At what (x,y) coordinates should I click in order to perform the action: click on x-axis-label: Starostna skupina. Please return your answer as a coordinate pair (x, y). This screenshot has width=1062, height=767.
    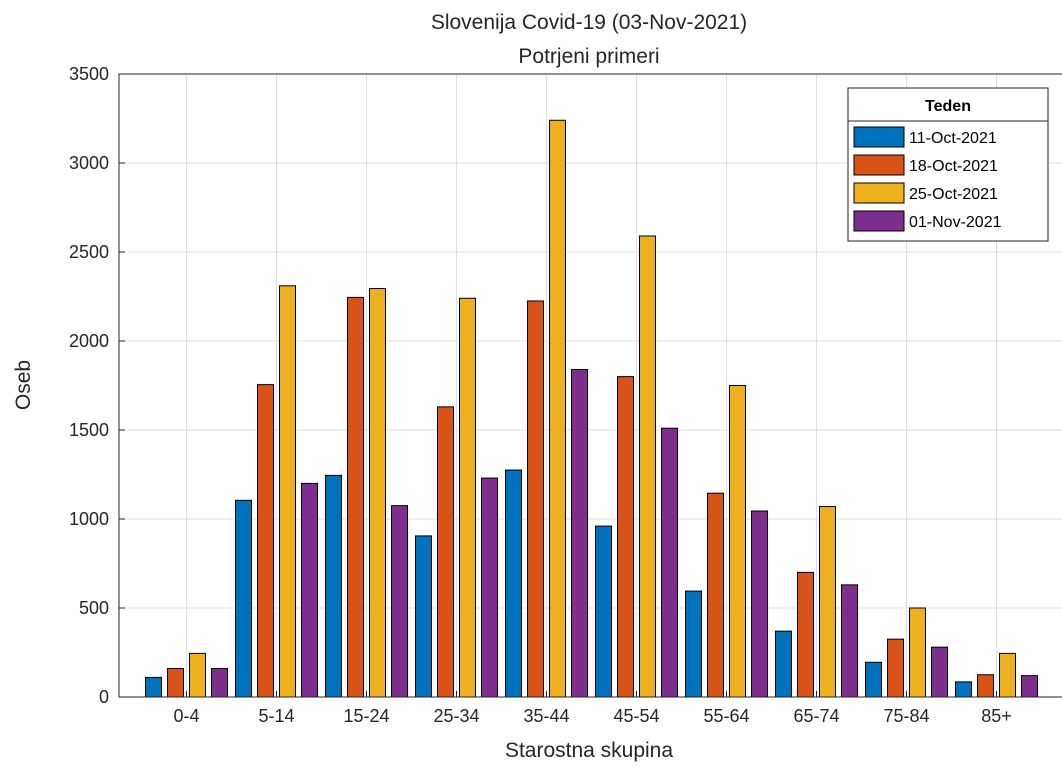
    Looking at the image, I should click on (589, 750).